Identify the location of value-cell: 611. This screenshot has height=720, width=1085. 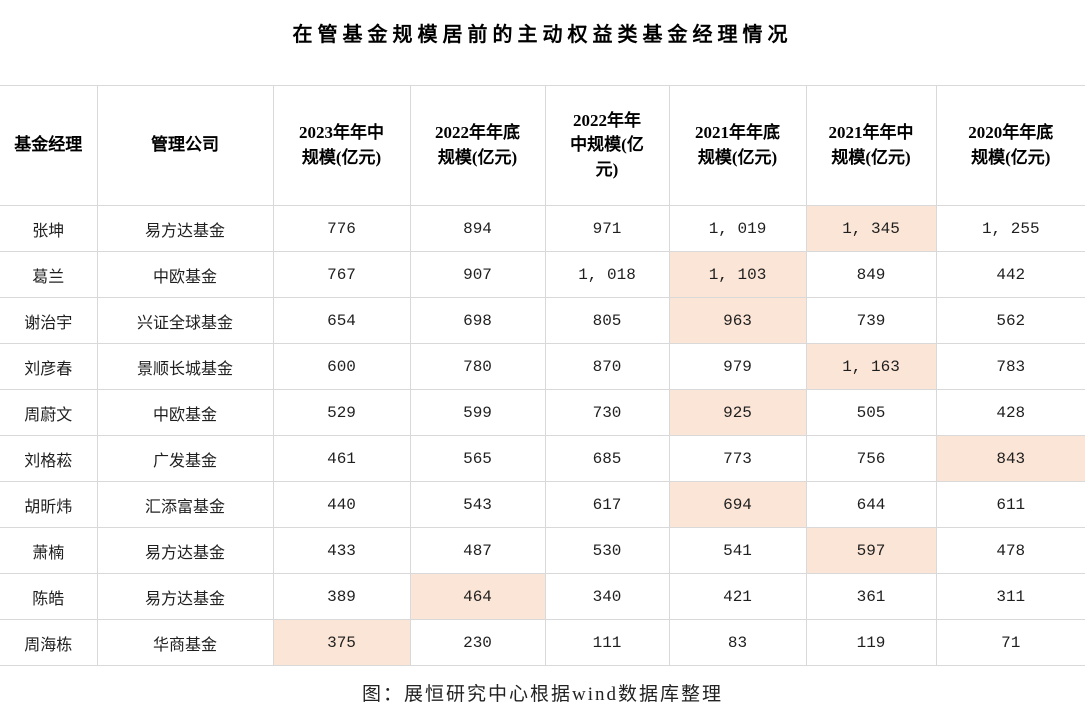
(1010, 504).